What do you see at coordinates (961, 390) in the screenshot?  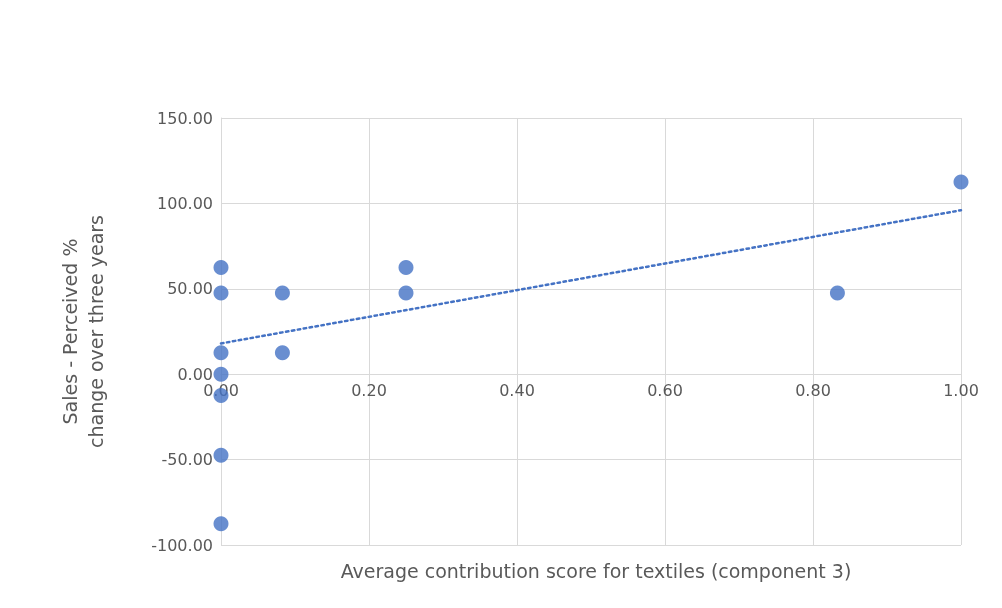 I see `x-tick-label: 1.00` at bounding box center [961, 390].